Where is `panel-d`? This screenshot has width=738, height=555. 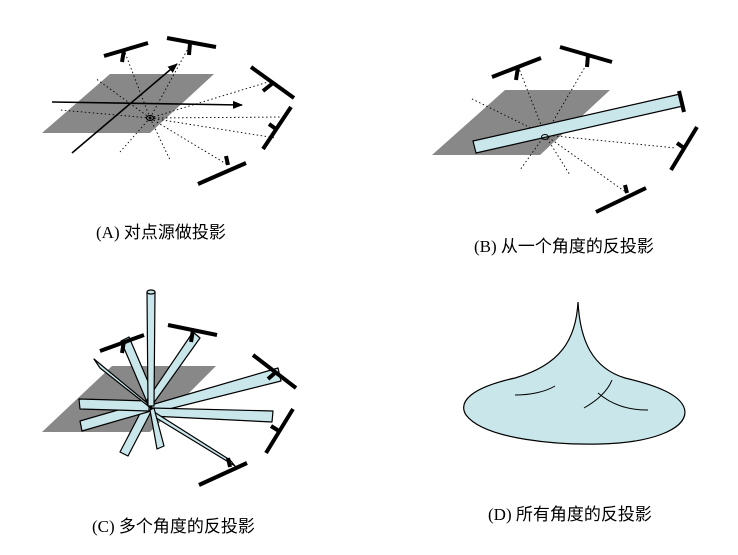 panel-d is located at coordinates (574, 373).